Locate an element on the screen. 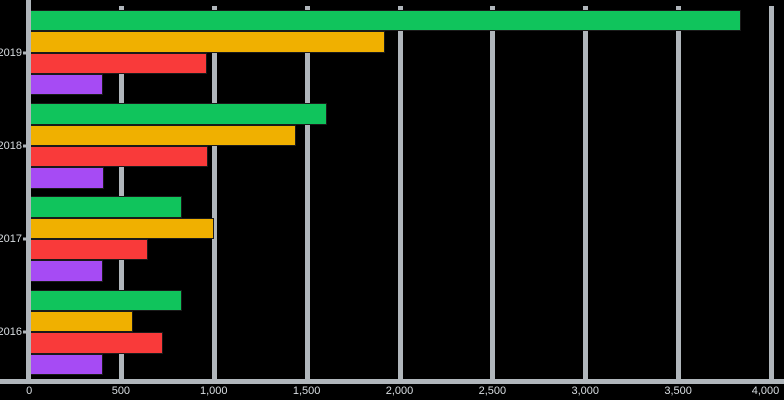 The width and height of the screenshot is (784, 400). y-tick-label-2018: 2018 is located at coordinates (11, 145).